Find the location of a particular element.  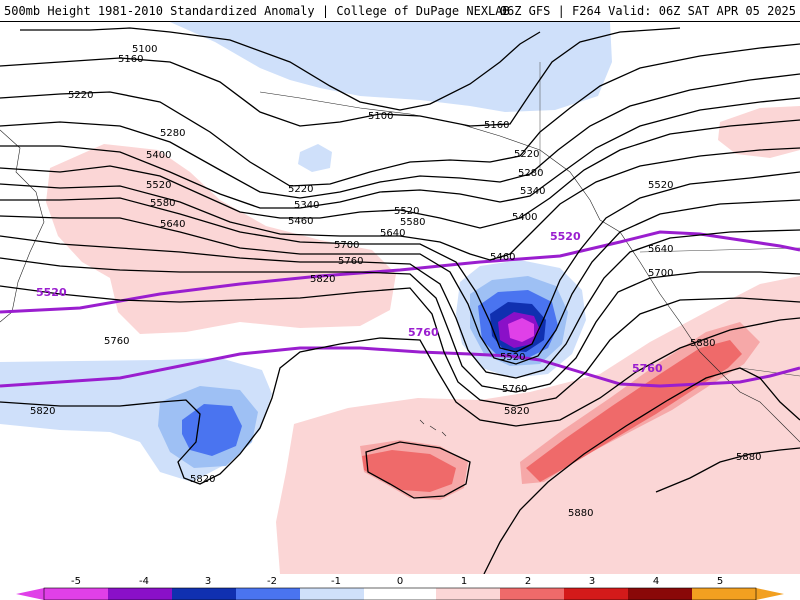

colorbar-tick-label: -4 is located at coordinates (144, 581).